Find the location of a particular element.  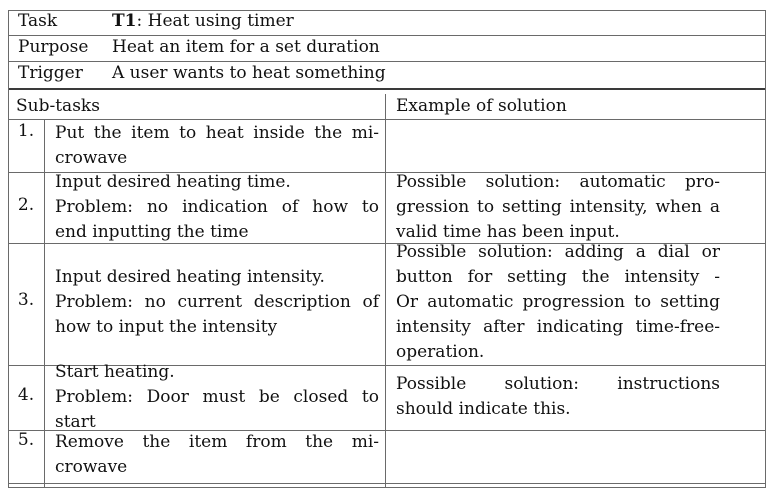

row-4-subtask-line-1: Start heating. is located at coordinates (115, 372).